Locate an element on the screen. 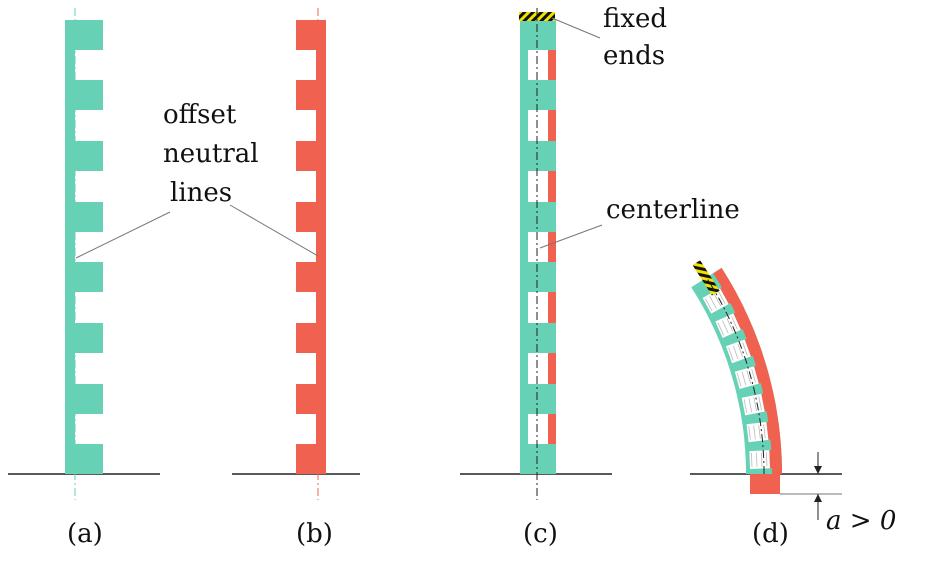 This screenshot has width=930, height=561. spine-c-left is located at coordinates (524, 247).